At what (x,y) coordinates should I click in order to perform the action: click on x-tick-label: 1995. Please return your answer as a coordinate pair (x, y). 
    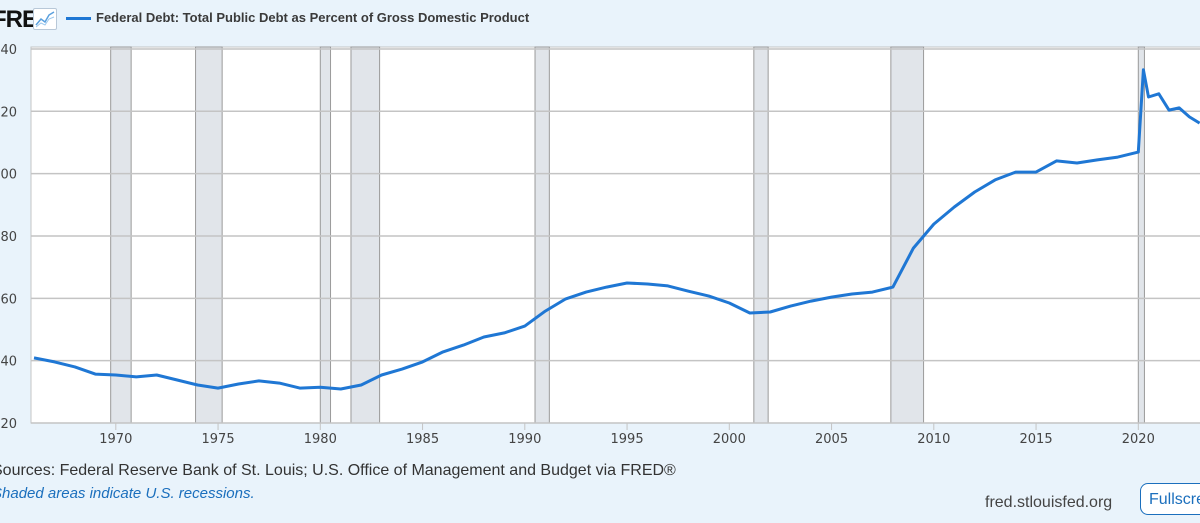
    Looking at the image, I should click on (627, 439).